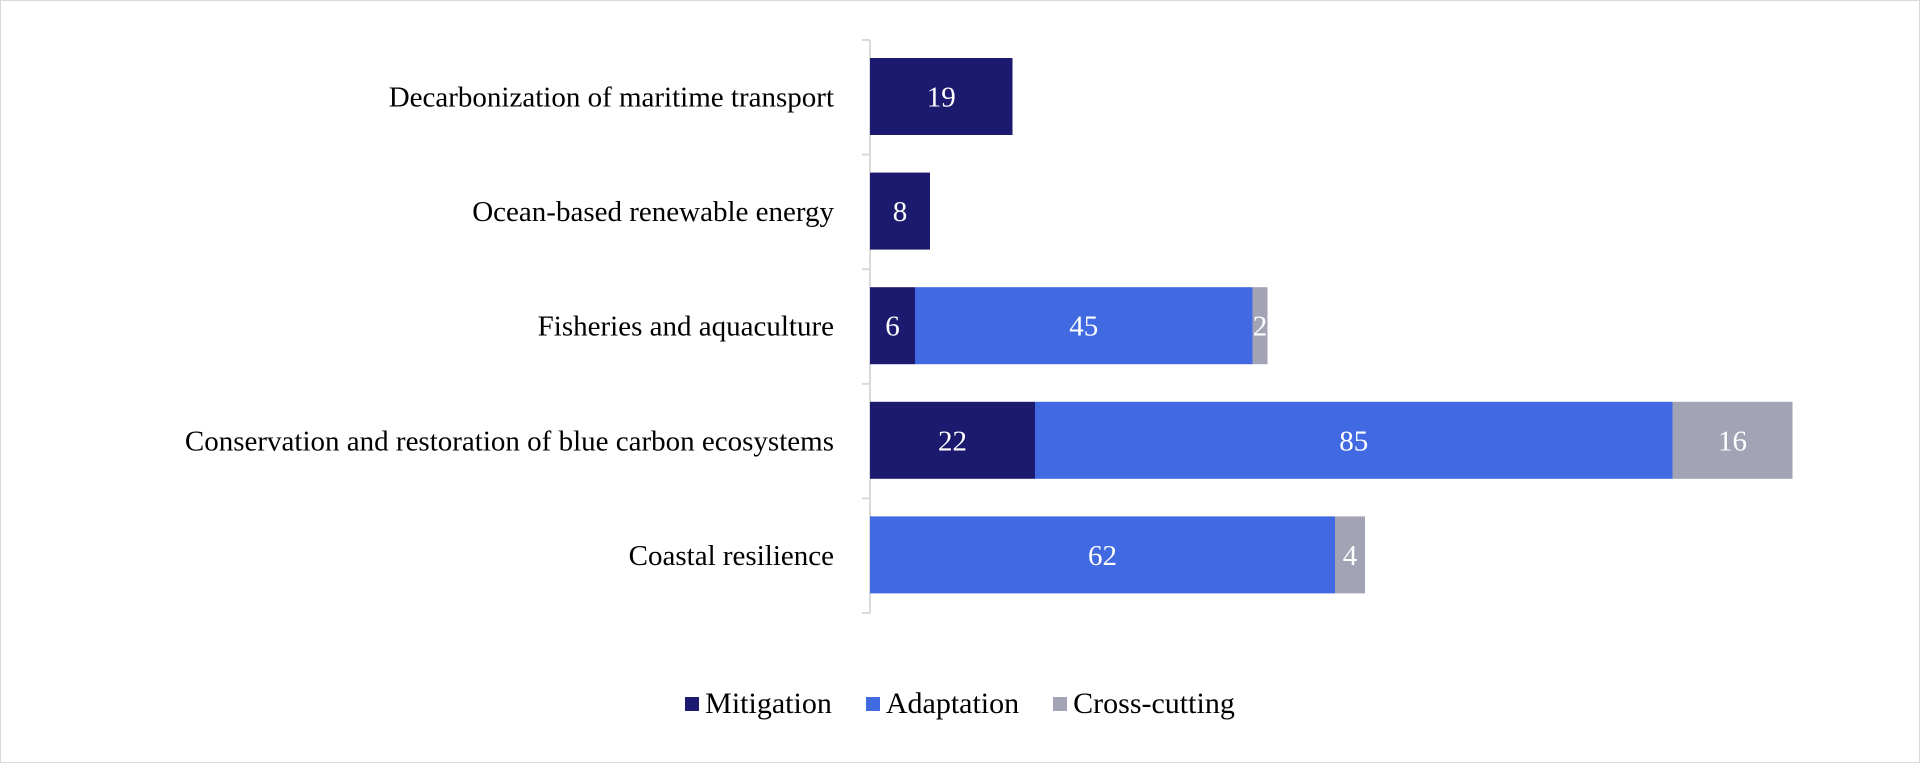 The image size is (1920, 763). Describe the element at coordinates (1154, 703) in the screenshot. I see `legend-label: Cross-cutting` at that location.